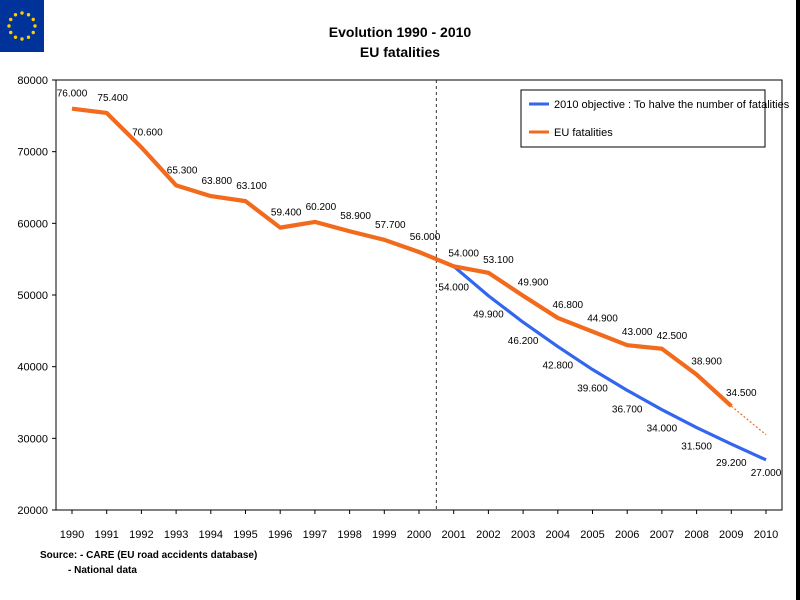 Image resolution: width=800 pixels, height=600 pixels. What do you see at coordinates (696, 535) in the screenshot?
I see `x-tick-label: 2008` at bounding box center [696, 535].